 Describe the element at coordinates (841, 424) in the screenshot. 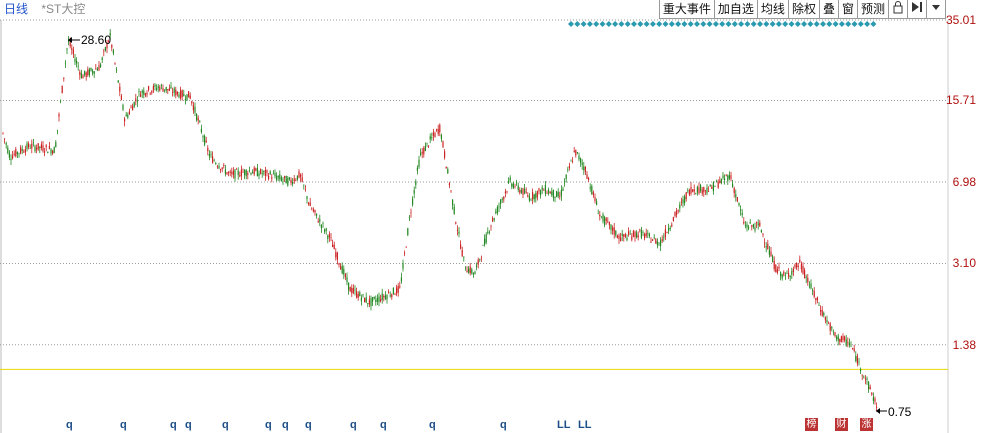

I see `financial-report-badge: 财` at that location.